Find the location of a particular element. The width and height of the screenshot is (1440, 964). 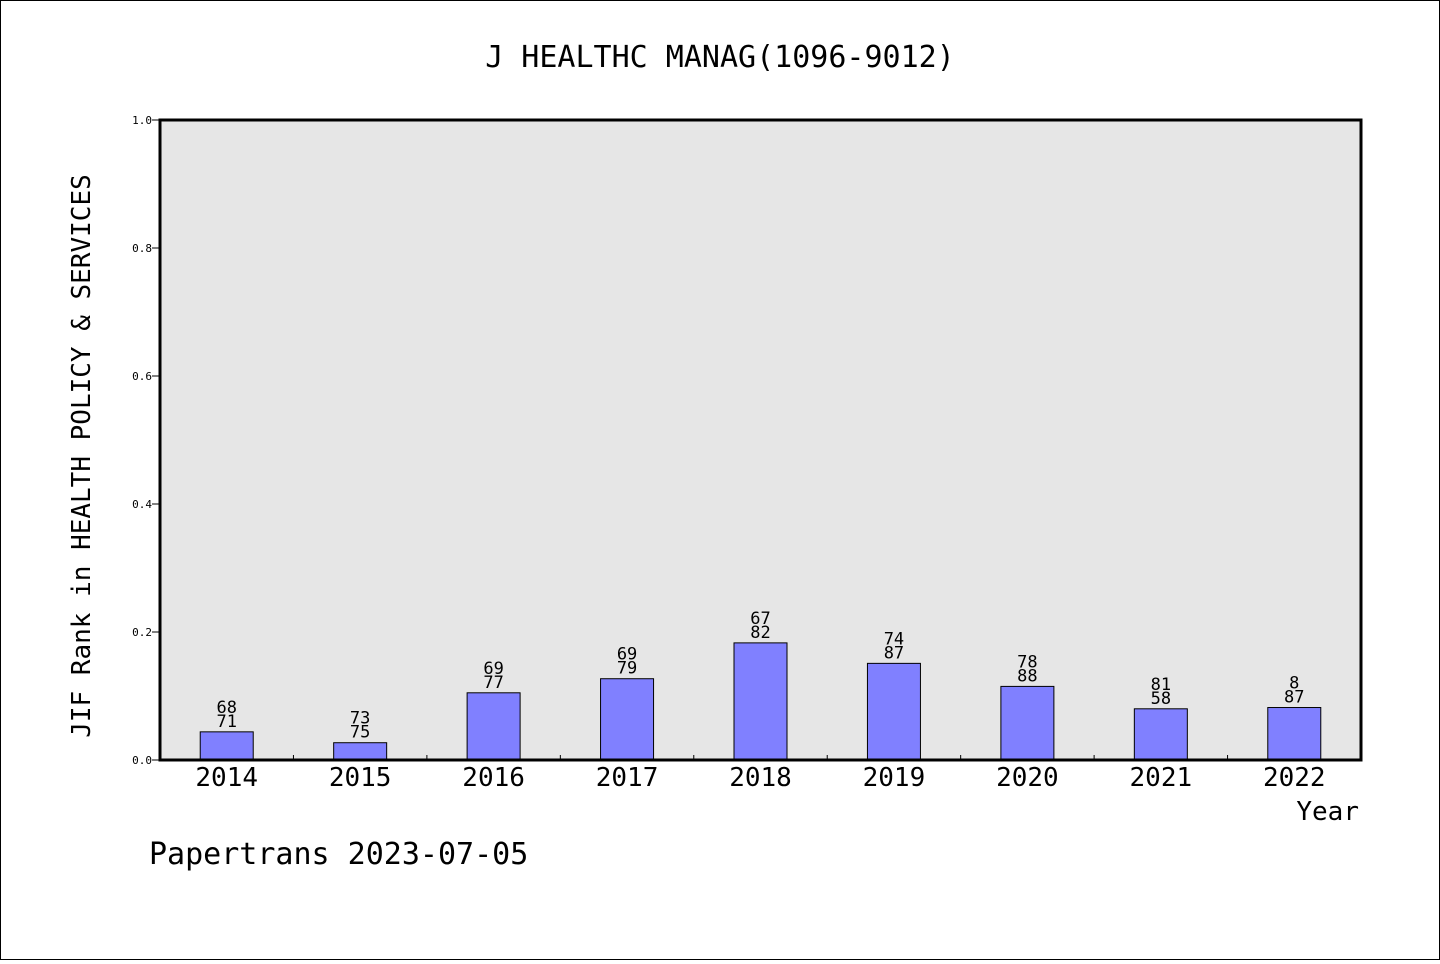

bar-2016 is located at coordinates (493, 726).